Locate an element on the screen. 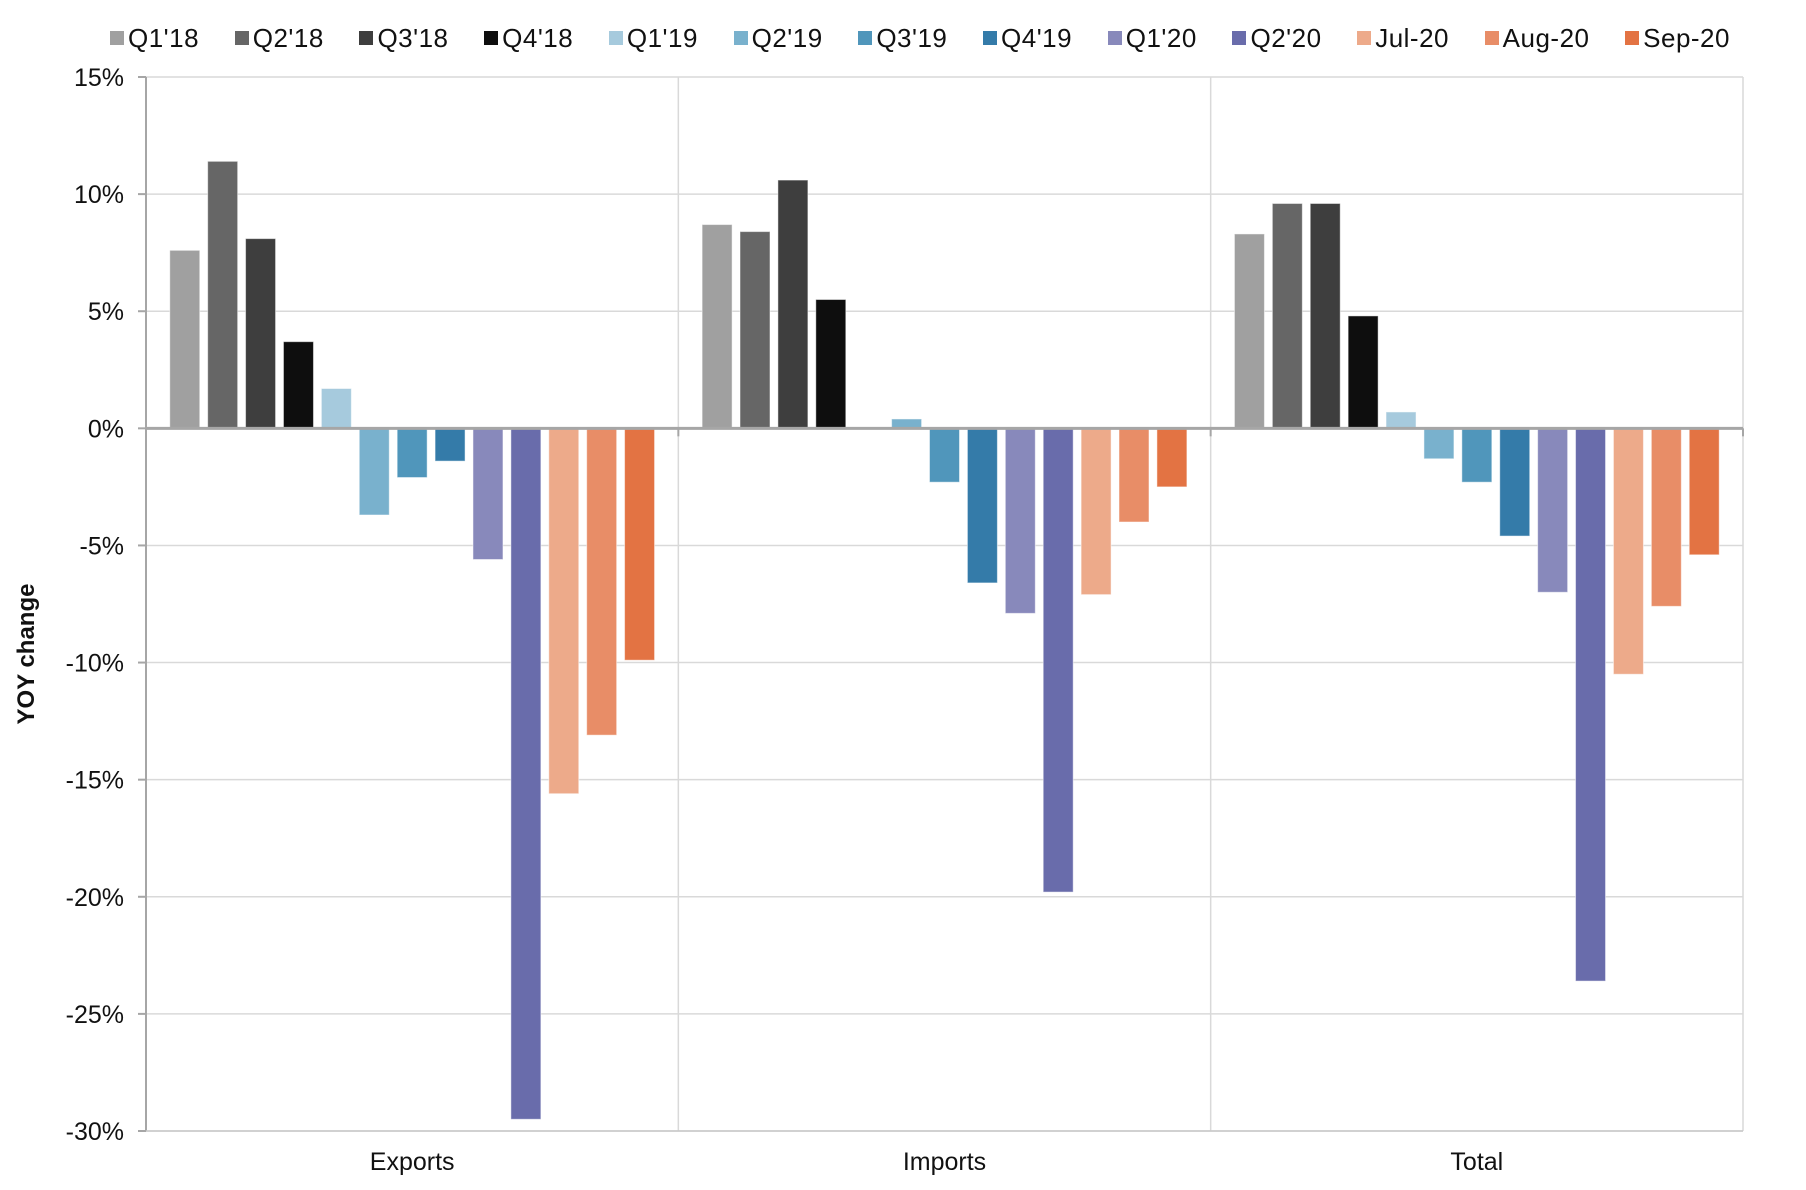 The image size is (1806, 1190). legend-item: Q3'19 is located at coordinates (902, 38).